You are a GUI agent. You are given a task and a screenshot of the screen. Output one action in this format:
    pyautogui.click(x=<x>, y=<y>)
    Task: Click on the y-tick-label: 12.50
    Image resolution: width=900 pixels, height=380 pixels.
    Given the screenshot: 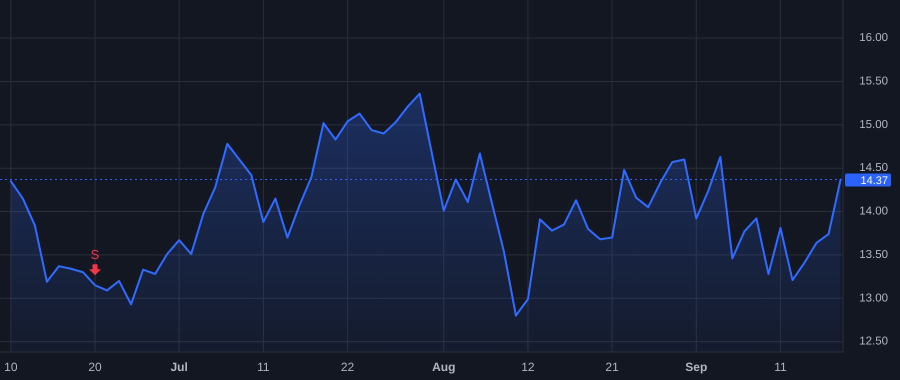 What is the action you would take?
    pyautogui.click(x=873, y=342)
    